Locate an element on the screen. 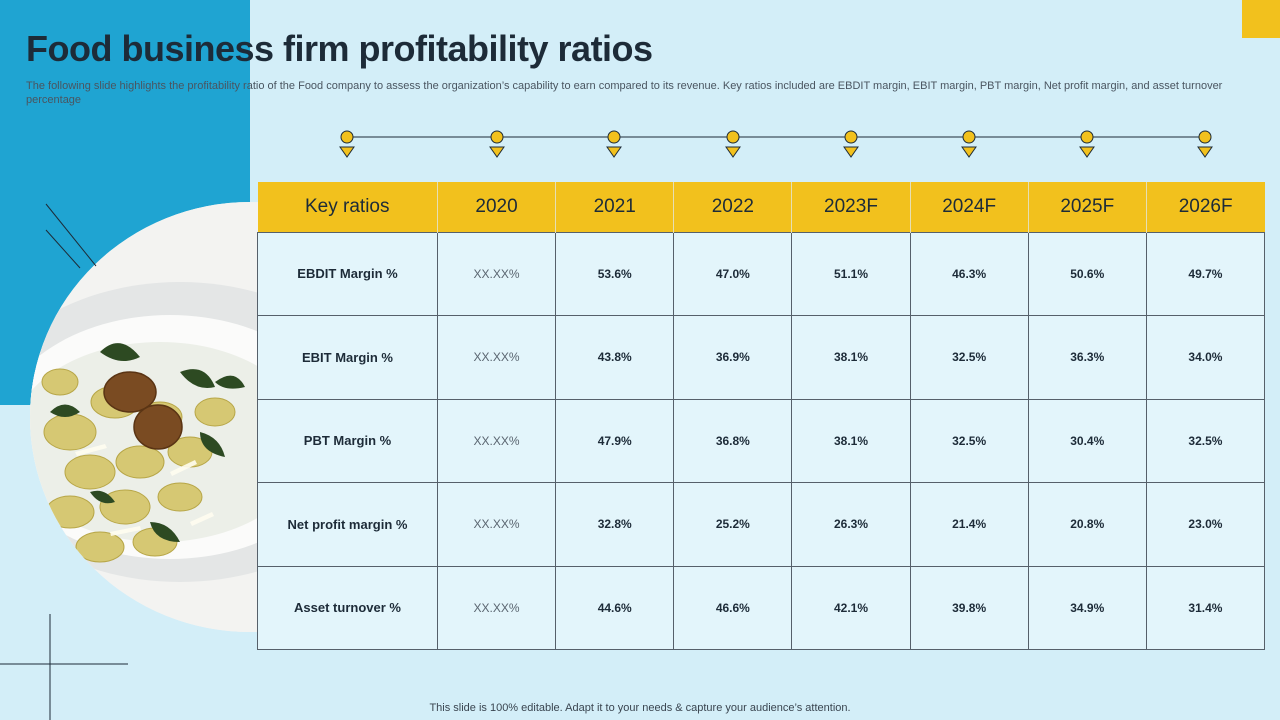 The width and height of the screenshot is (1280, 720). header-year: 2022 is located at coordinates (733, 207).